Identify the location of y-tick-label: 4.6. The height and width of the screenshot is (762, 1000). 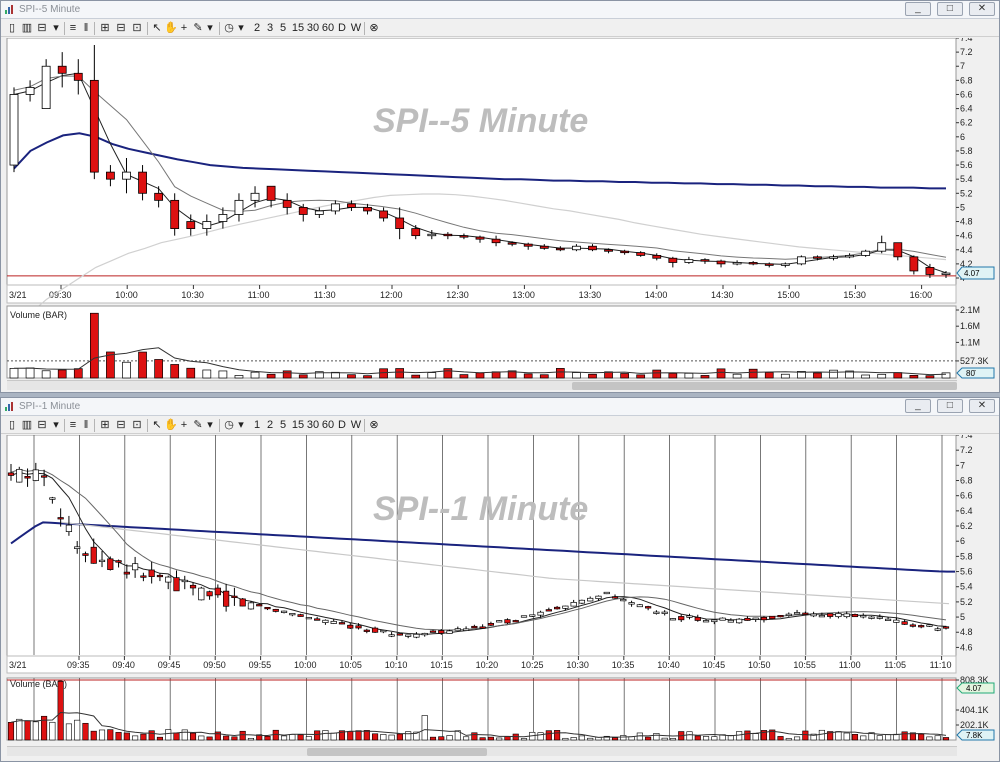
(966, 236).